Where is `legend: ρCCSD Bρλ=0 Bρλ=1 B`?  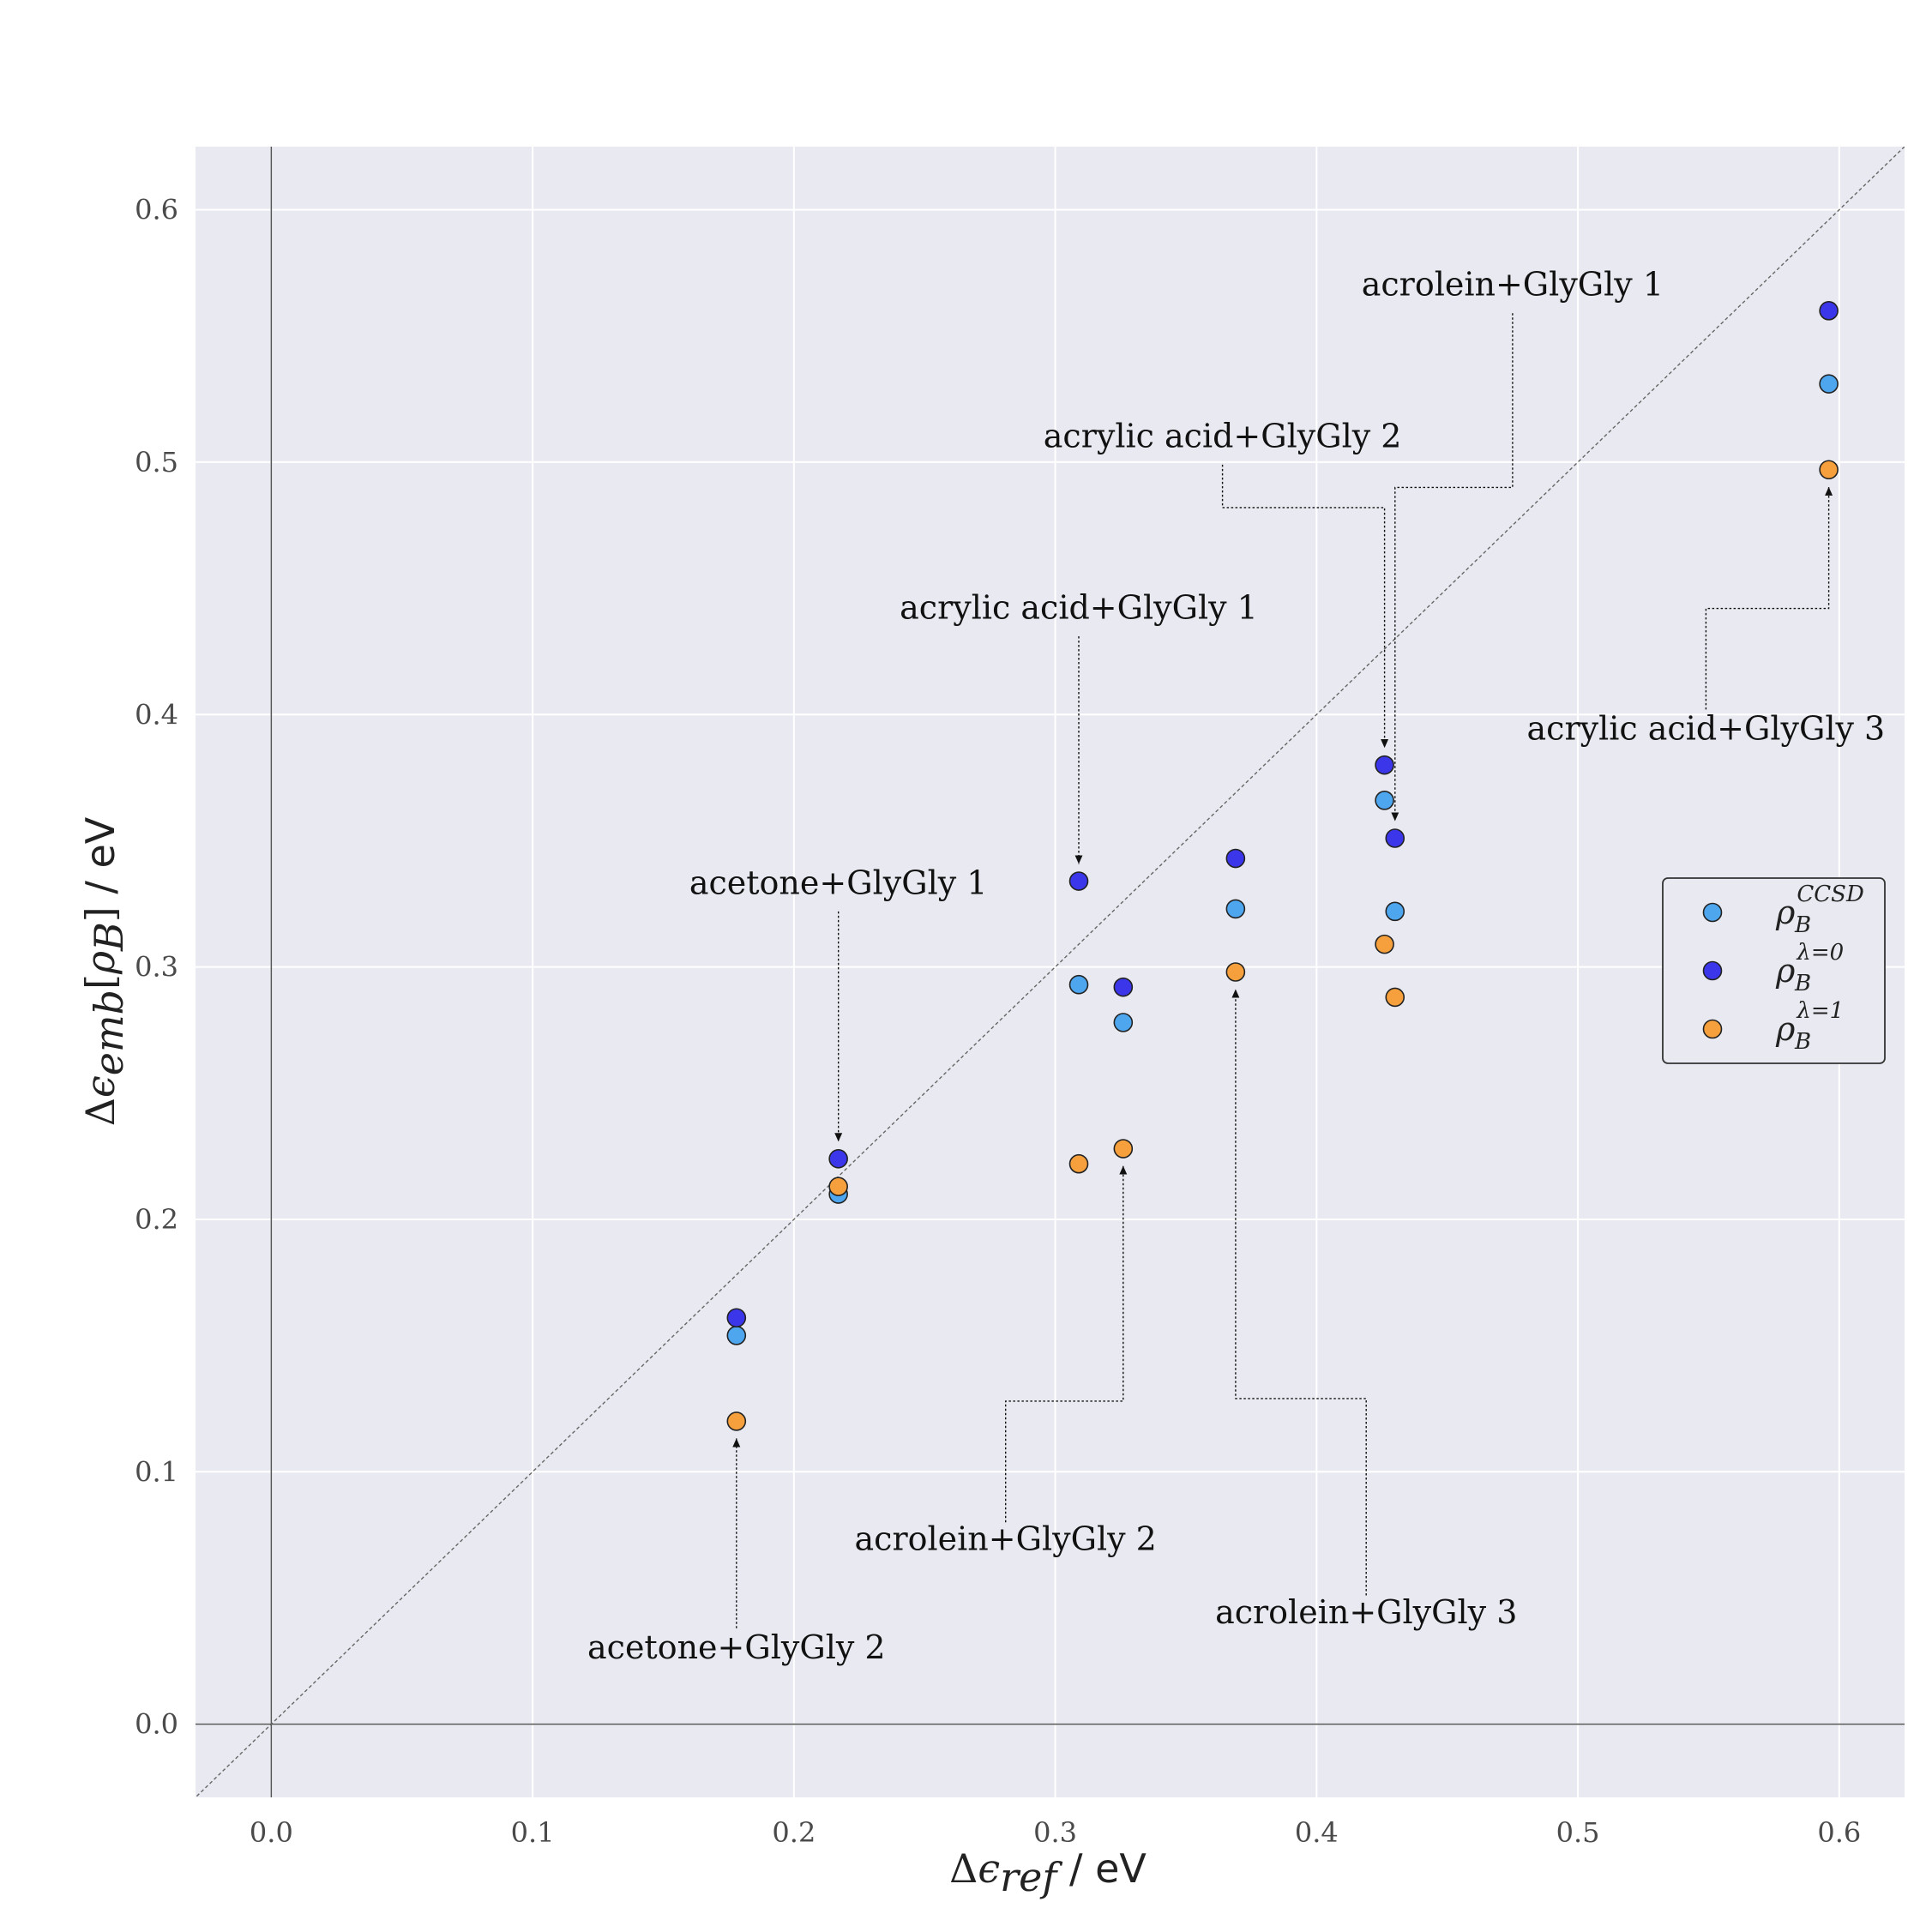 legend: ρCCSD Bρλ=0 Bρλ=1 B is located at coordinates (1774, 970).